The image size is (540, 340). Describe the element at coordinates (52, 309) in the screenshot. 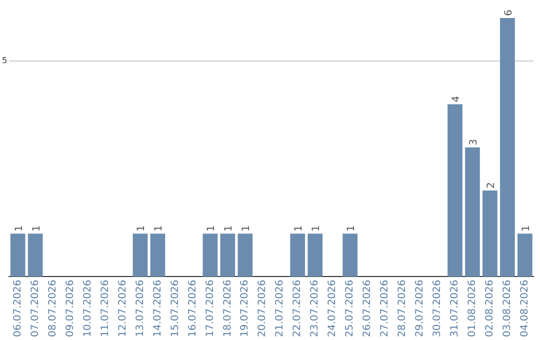

I see `x-tick-label: 08.07.2026` at that location.